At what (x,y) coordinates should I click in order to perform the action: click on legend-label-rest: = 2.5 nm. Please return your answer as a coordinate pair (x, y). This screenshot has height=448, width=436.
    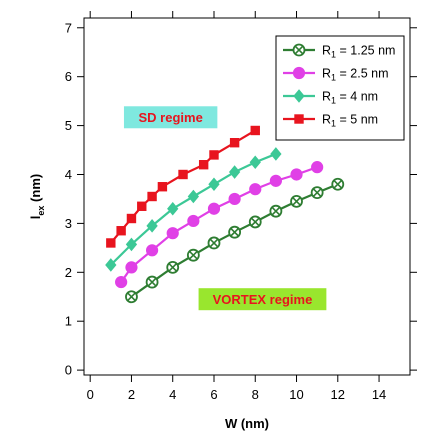
    Looking at the image, I should click on (362, 74).